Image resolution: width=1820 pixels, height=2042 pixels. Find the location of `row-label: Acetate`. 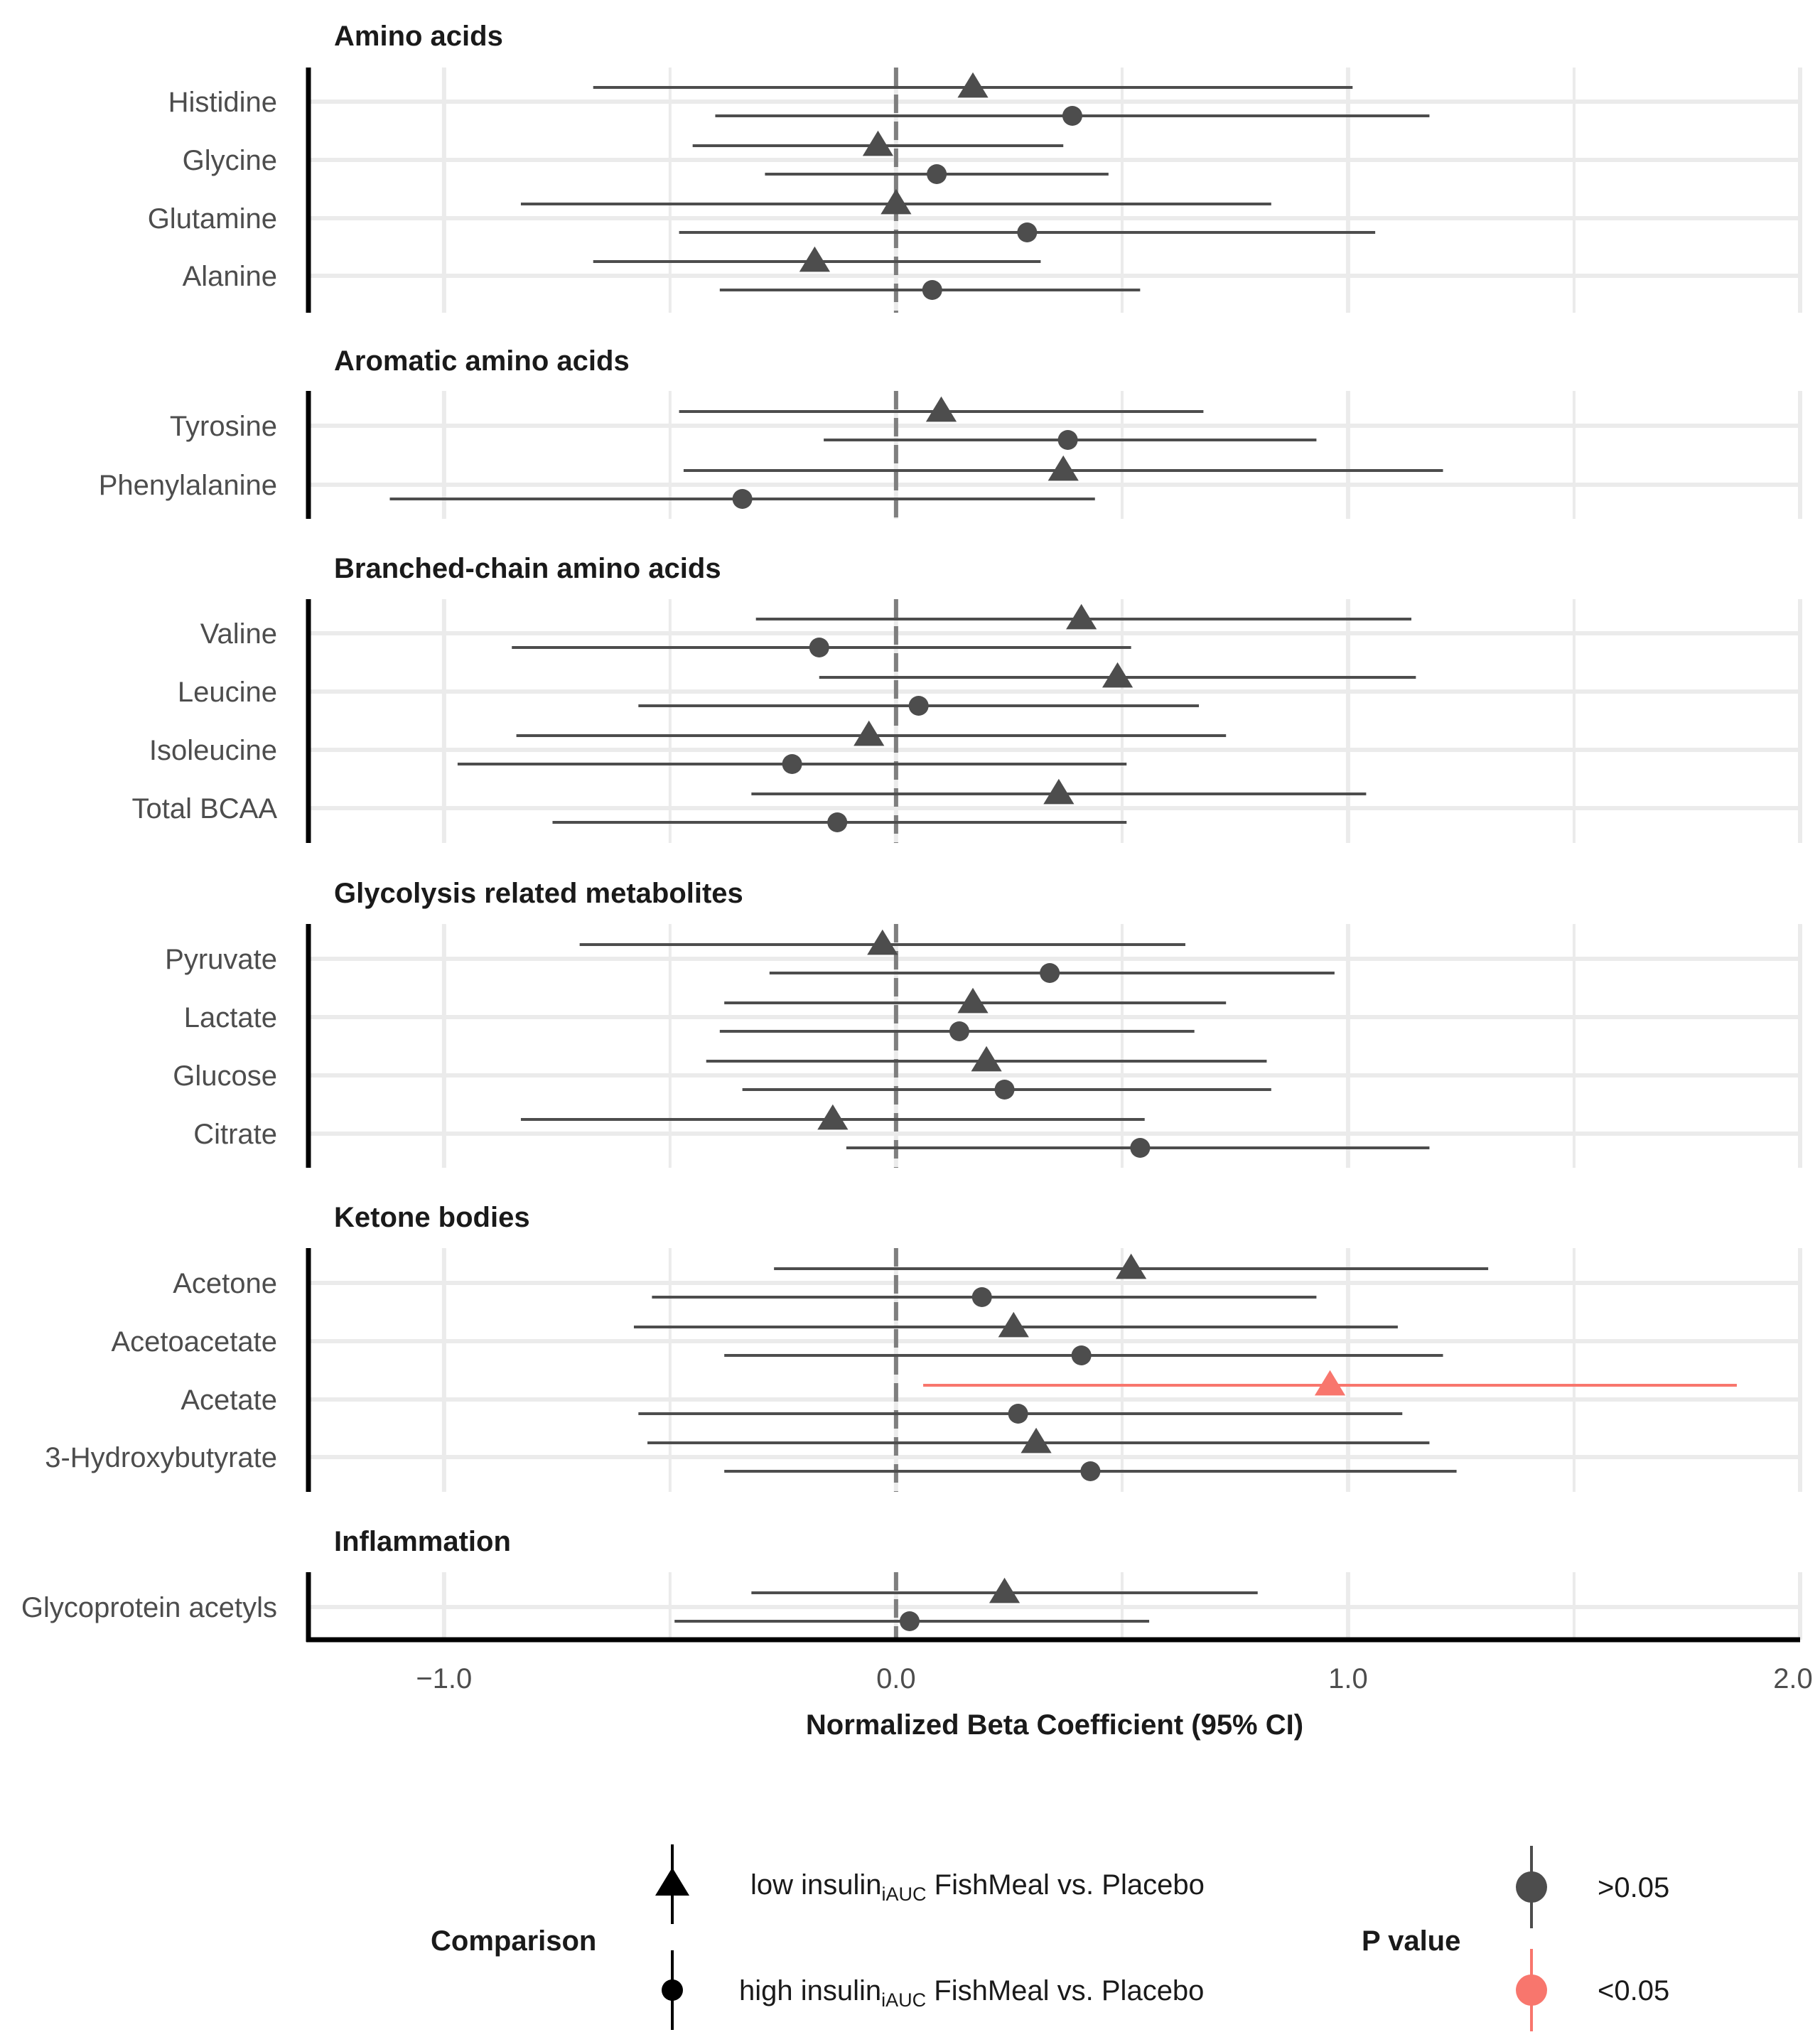

row-label: Acetate is located at coordinates (229, 1400).